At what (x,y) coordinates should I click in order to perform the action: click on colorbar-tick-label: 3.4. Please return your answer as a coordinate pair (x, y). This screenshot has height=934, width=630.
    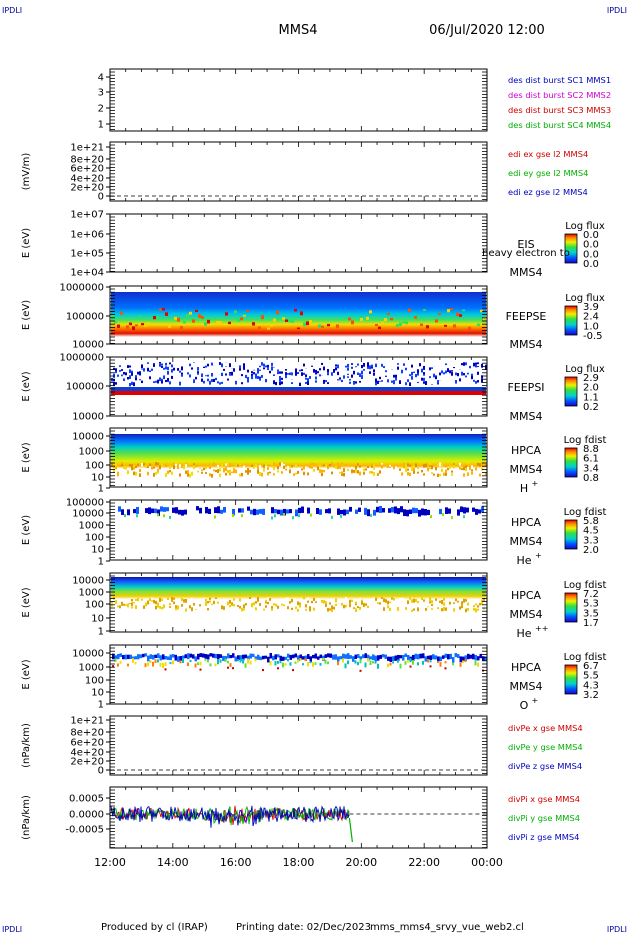
    Looking at the image, I should click on (591, 468).